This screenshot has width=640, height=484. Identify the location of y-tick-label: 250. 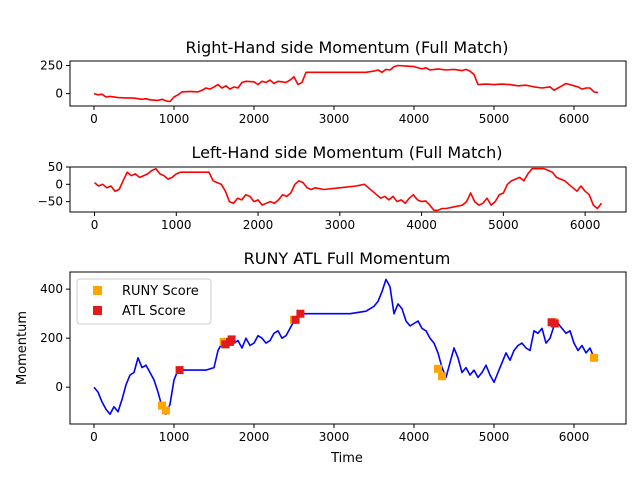
(51, 66).